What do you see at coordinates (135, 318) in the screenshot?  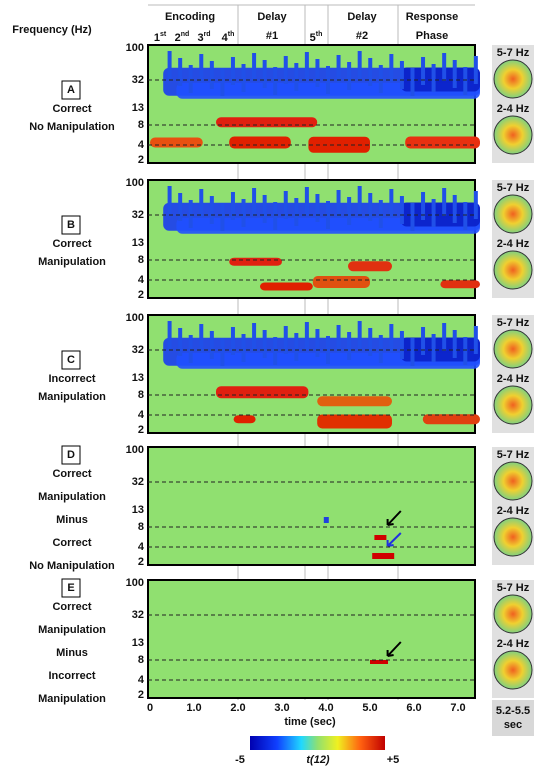 I see `y-tick-label: 100` at bounding box center [135, 318].